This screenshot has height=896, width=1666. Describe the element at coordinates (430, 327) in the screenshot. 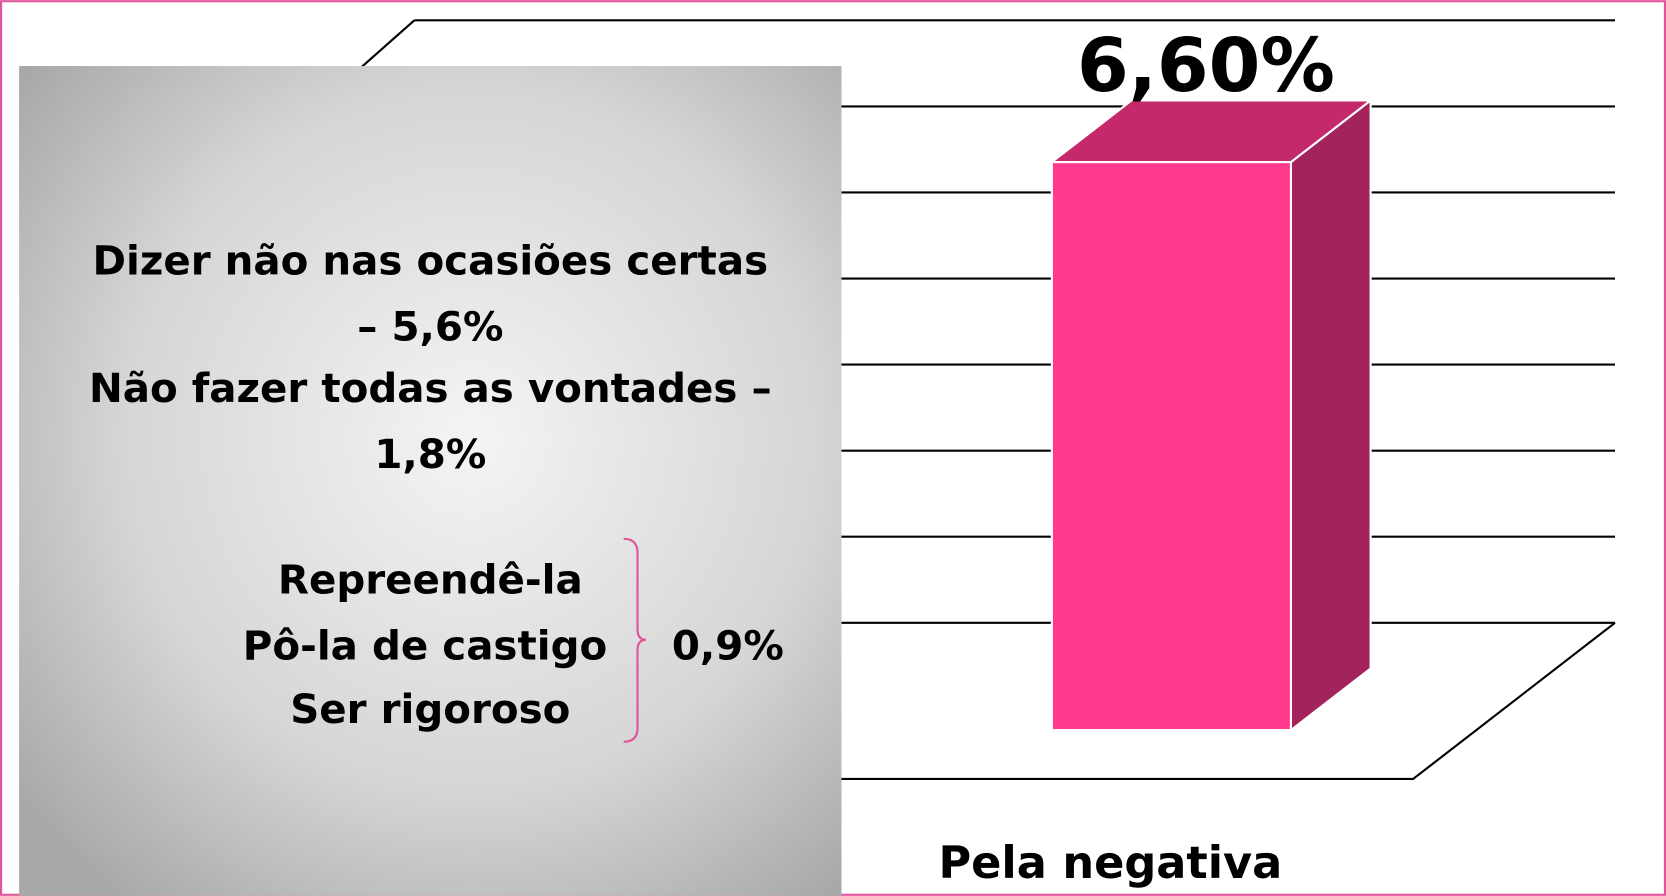

I see `annotation: – 5,6%` at that location.